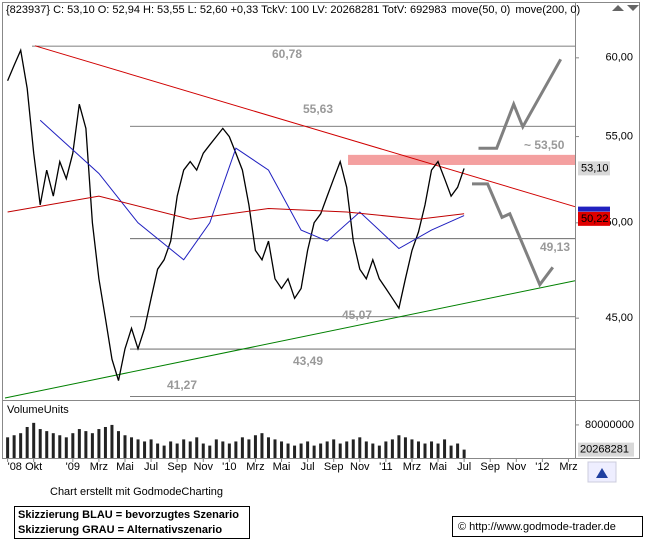 The width and height of the screenshot is (656, 550). I want to click on x-tick-label: '12, so click(542, 467).